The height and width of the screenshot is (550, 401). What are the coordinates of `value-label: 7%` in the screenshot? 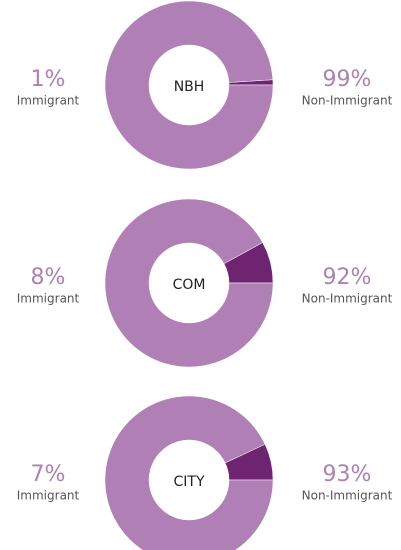 It's located at (48, 474).